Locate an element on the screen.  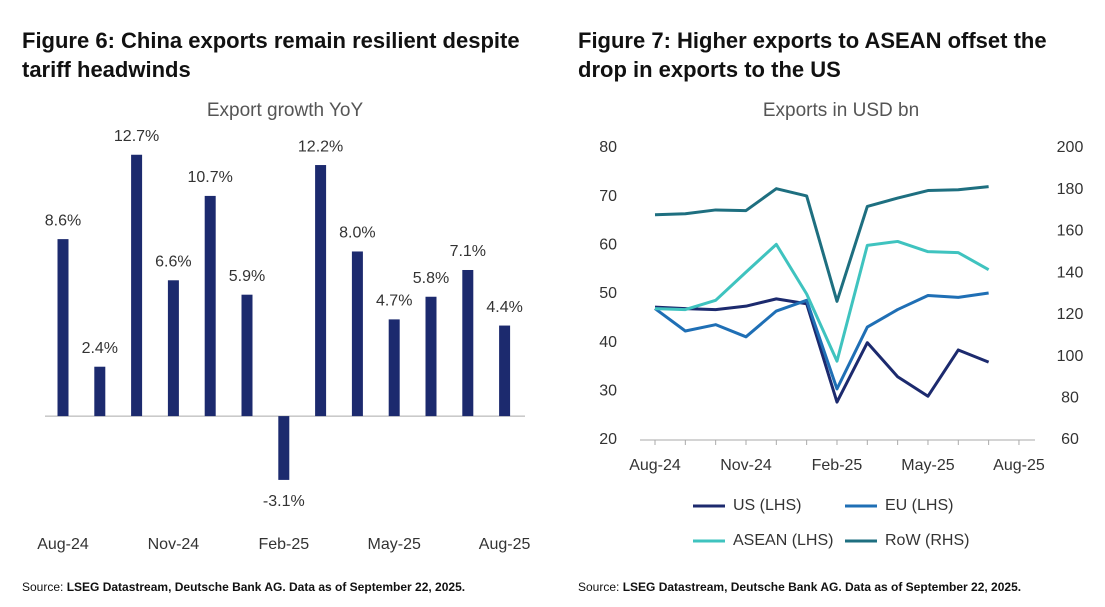
data-label: -3.1% is located at coordinates (284, 501).